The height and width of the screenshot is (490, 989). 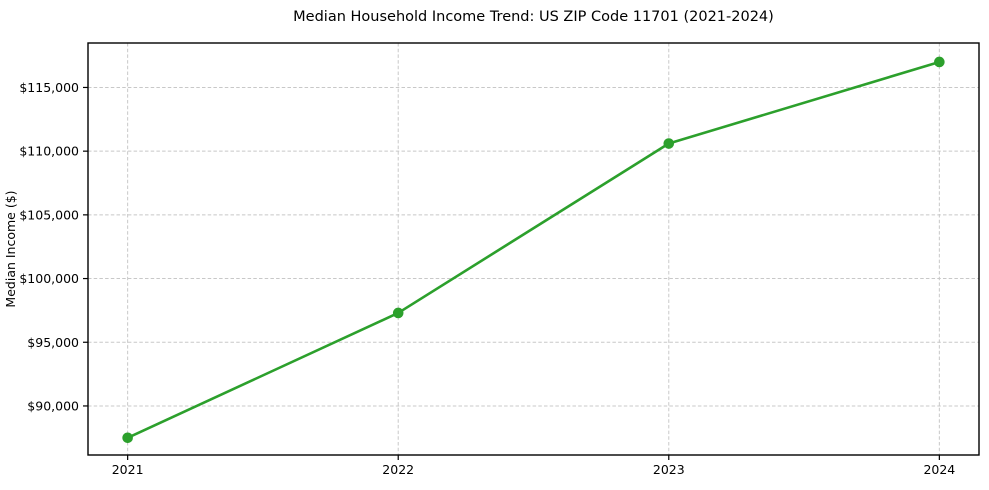 What do you see at coordinates (53, 342) in the screenshot?
I see `y-tick-label: $95,000` at bounding box center [53, 342].